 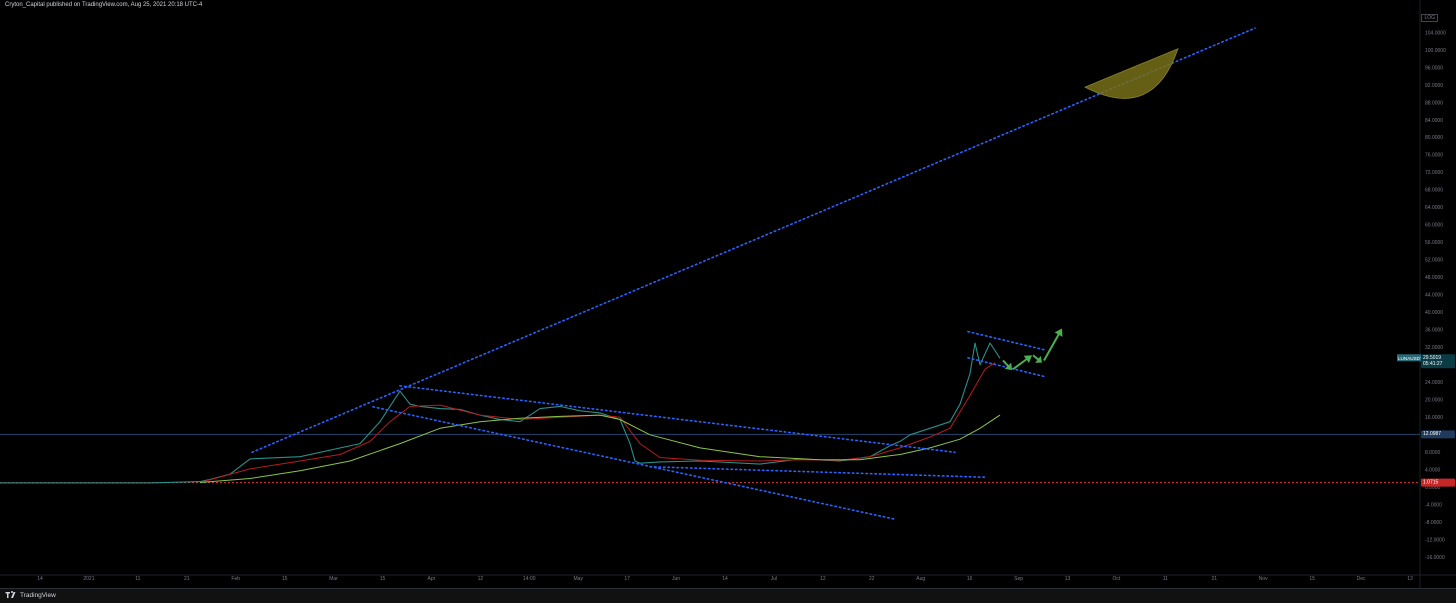 I want to click on y-tick-label: 100.0000, so click(x=1435, y=51).